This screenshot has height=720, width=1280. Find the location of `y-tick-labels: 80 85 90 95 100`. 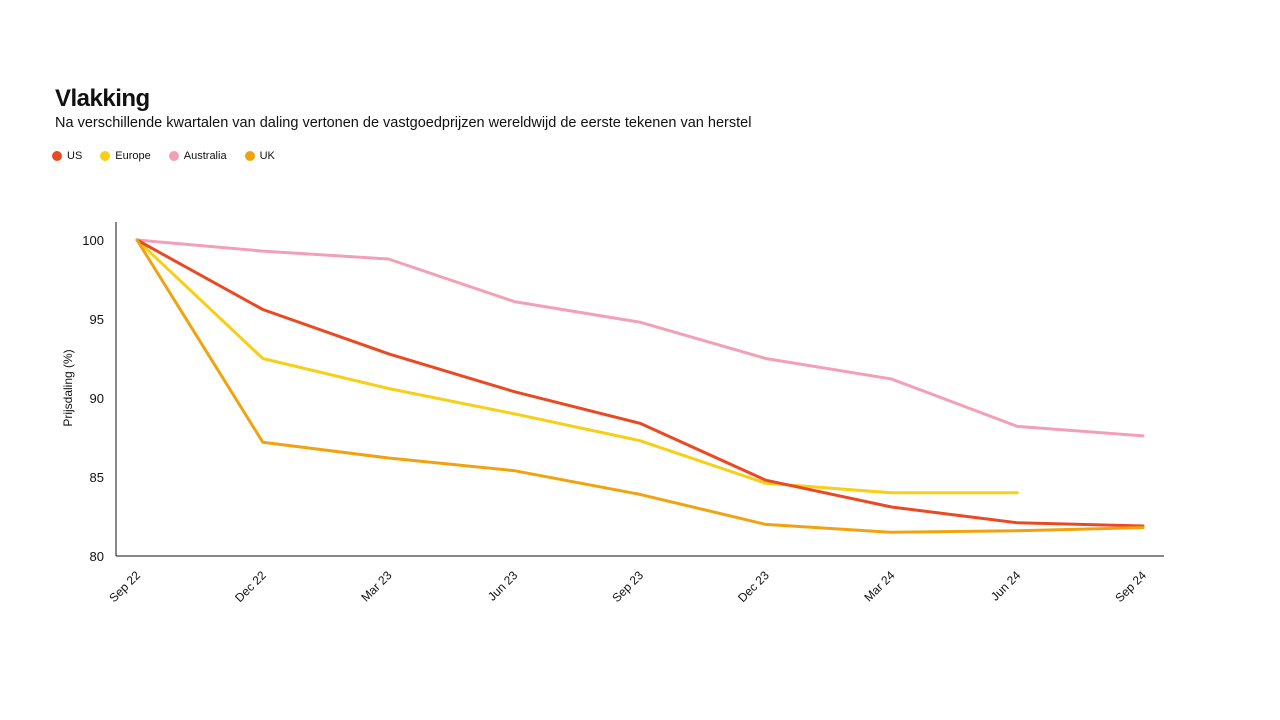

y-tick-labels: 80 85 90 95 100 is located at coordinates (93, 398).